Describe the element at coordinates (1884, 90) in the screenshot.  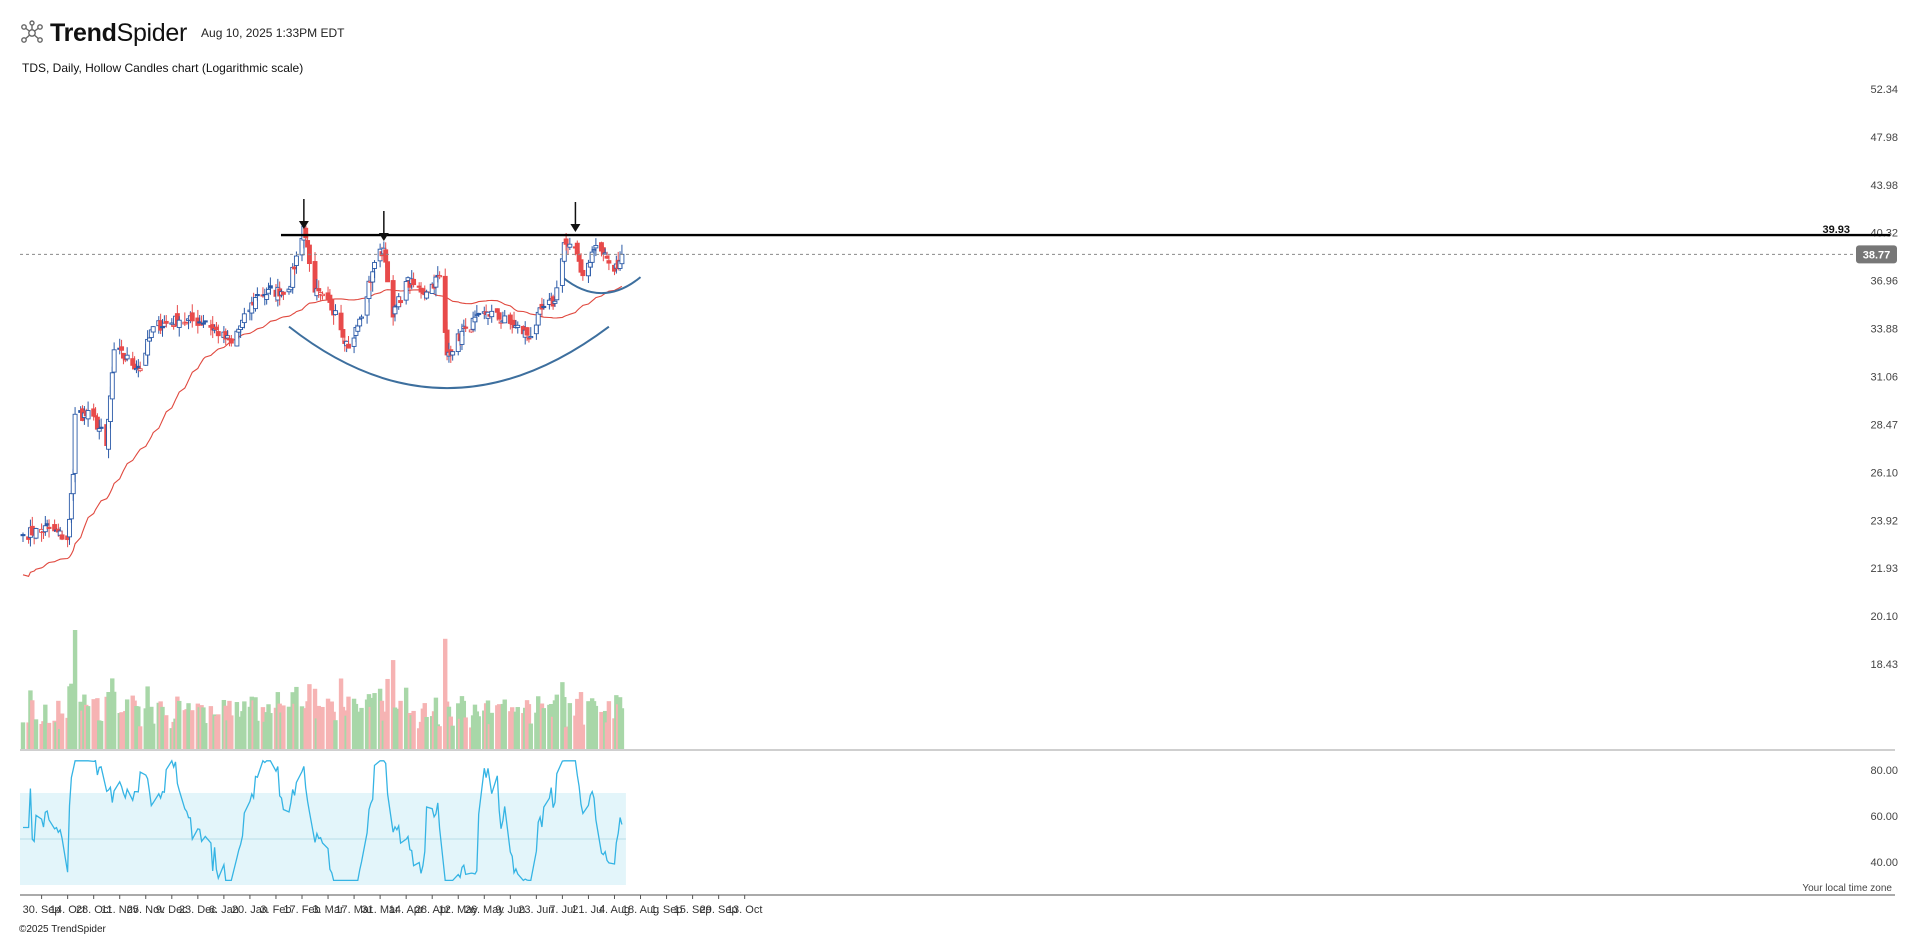
I see `price-axis-tick: 52.34` at that location.